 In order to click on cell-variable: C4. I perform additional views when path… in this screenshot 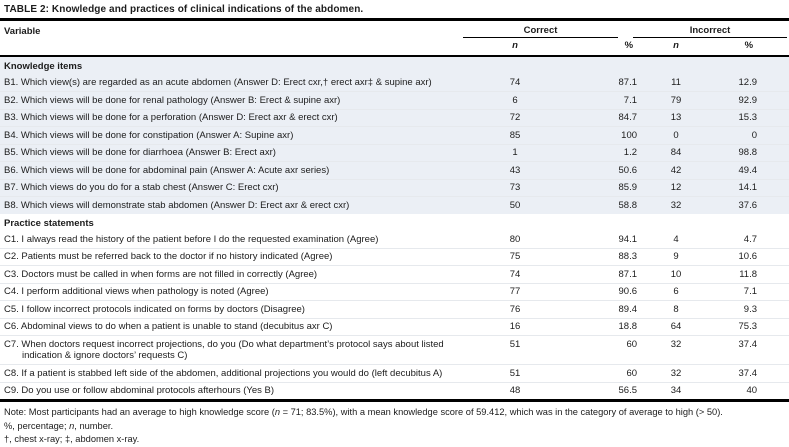, I will do `click(230, 291)`.